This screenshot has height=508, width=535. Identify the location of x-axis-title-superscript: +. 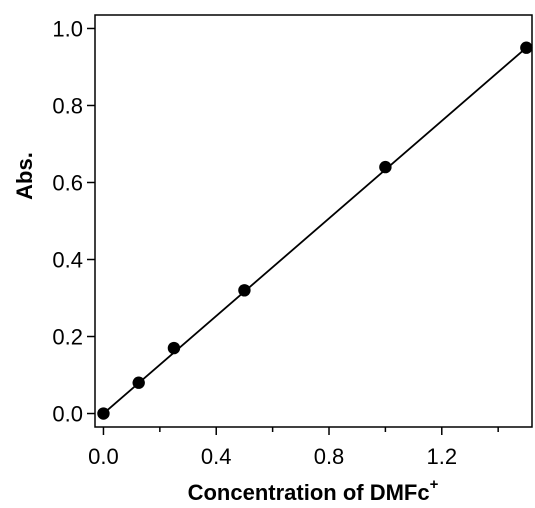
(434, 484).